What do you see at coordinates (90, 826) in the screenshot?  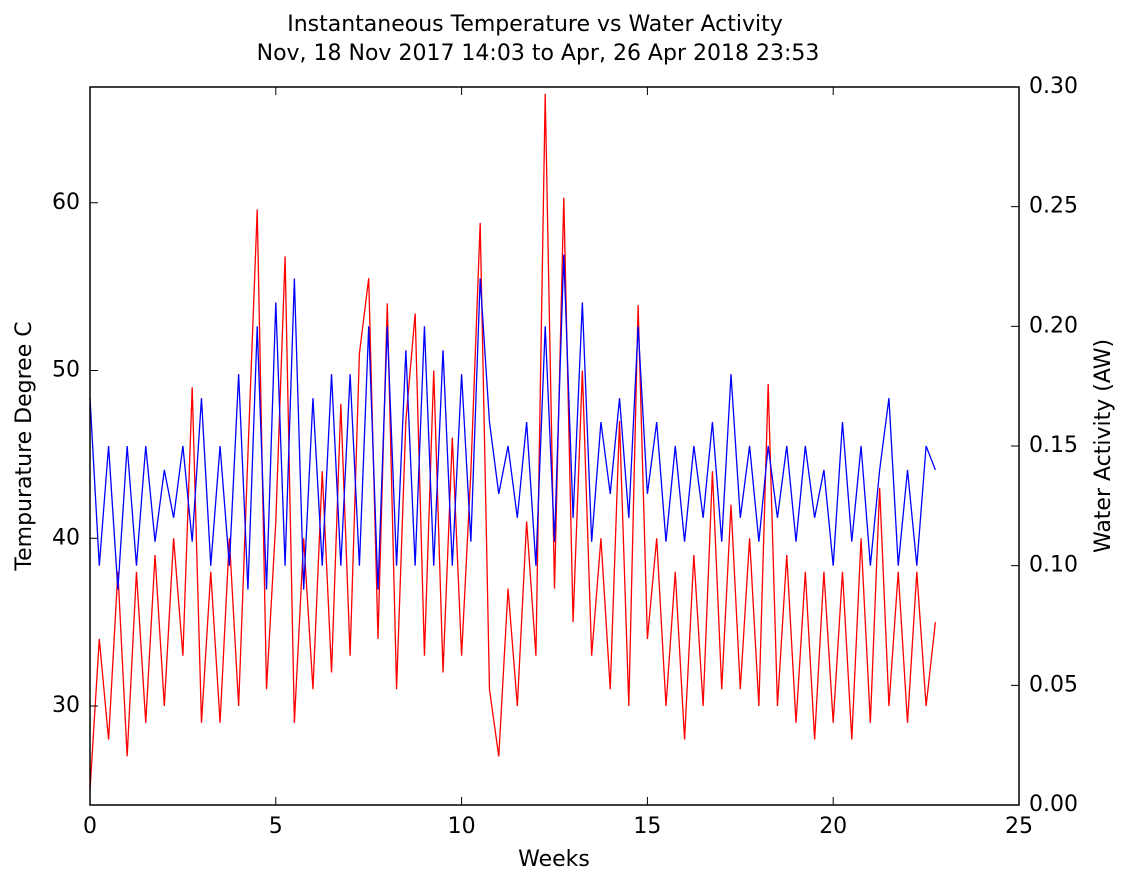 I see `x-tick-label: 0` at bounding box center [90, 826].